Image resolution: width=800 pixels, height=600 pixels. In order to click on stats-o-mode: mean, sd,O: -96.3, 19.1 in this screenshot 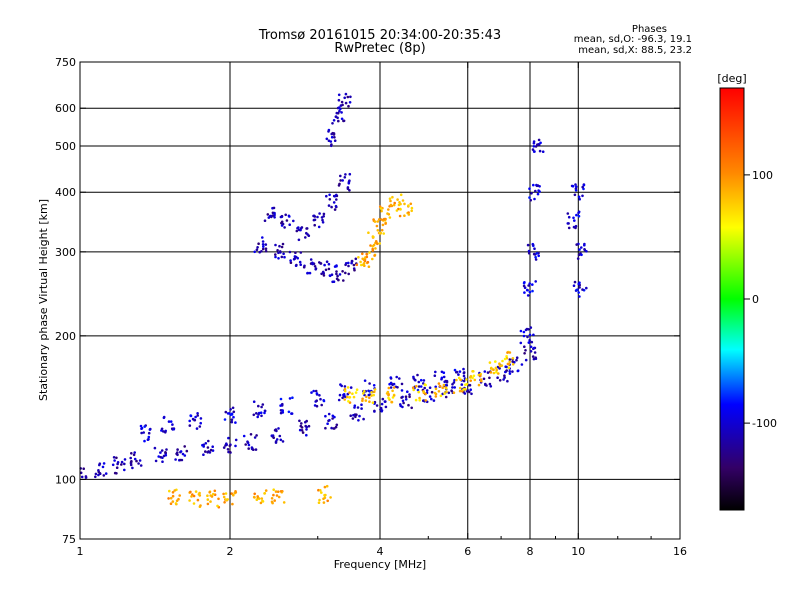, I will do `click(632, 39)`.